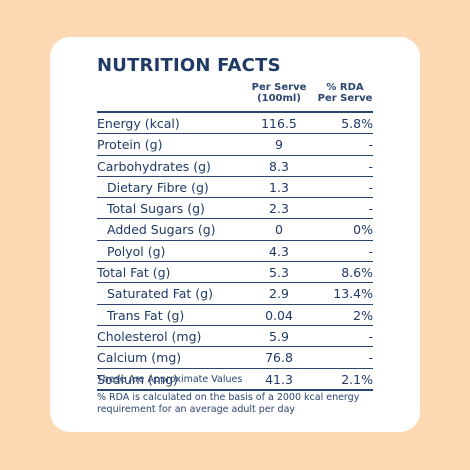 This screenshot has width=470, height=470. Describe the element at coordinates (279, 187) in the screenshot. I see `per-serve-value: 1.3` at that location.